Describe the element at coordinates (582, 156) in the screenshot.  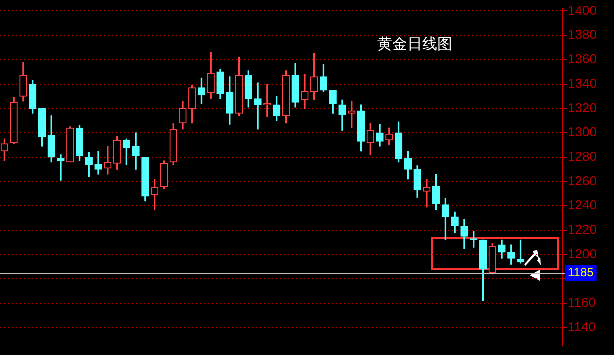
I see `y-tick-label: 1280` at that location.